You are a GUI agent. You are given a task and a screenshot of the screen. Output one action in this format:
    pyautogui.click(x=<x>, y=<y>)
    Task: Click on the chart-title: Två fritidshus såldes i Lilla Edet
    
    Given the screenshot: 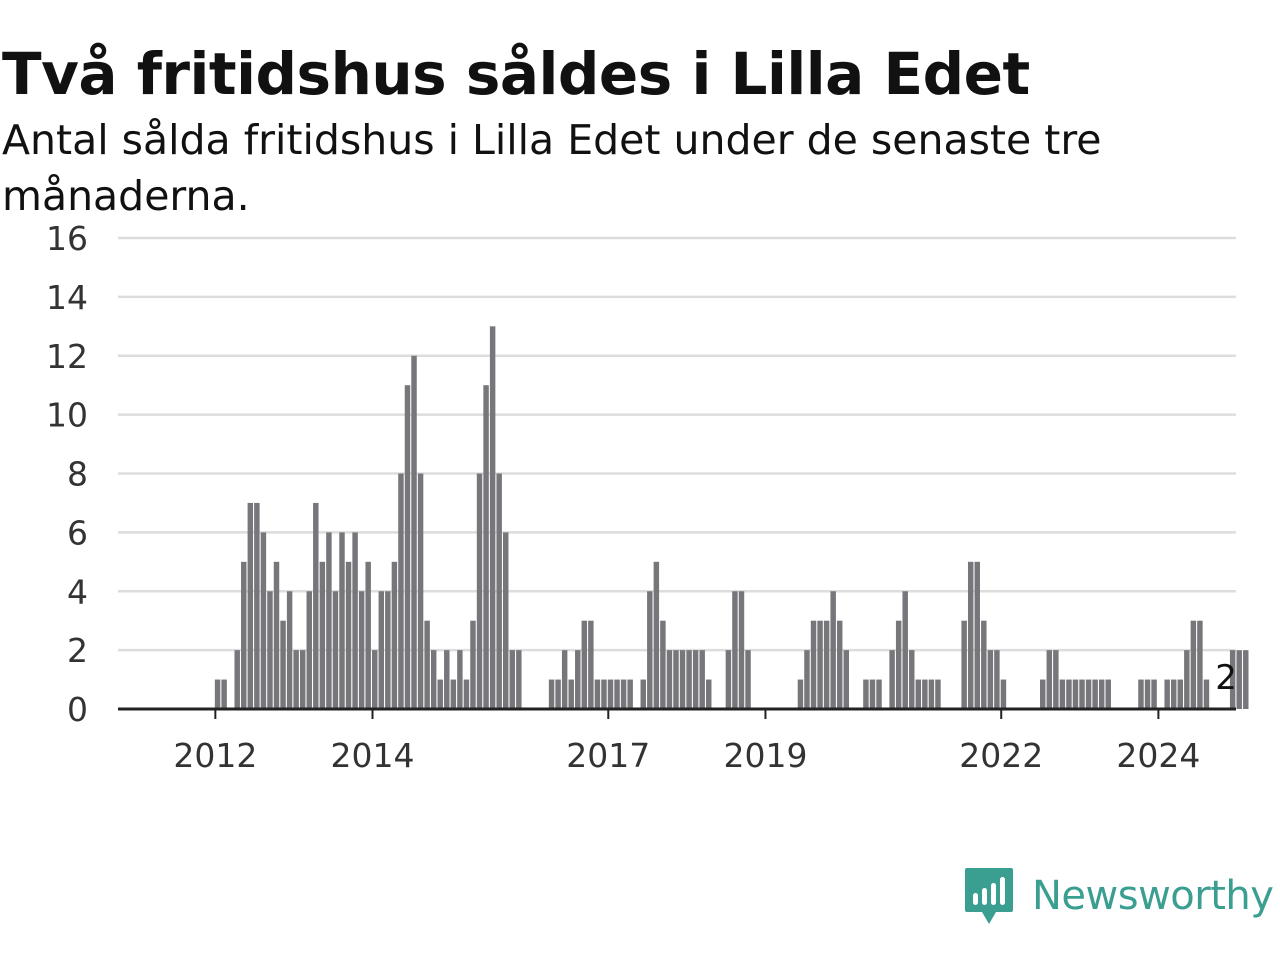 What is the action you would take?
    pyautogui.click(x=516, y=74)
    